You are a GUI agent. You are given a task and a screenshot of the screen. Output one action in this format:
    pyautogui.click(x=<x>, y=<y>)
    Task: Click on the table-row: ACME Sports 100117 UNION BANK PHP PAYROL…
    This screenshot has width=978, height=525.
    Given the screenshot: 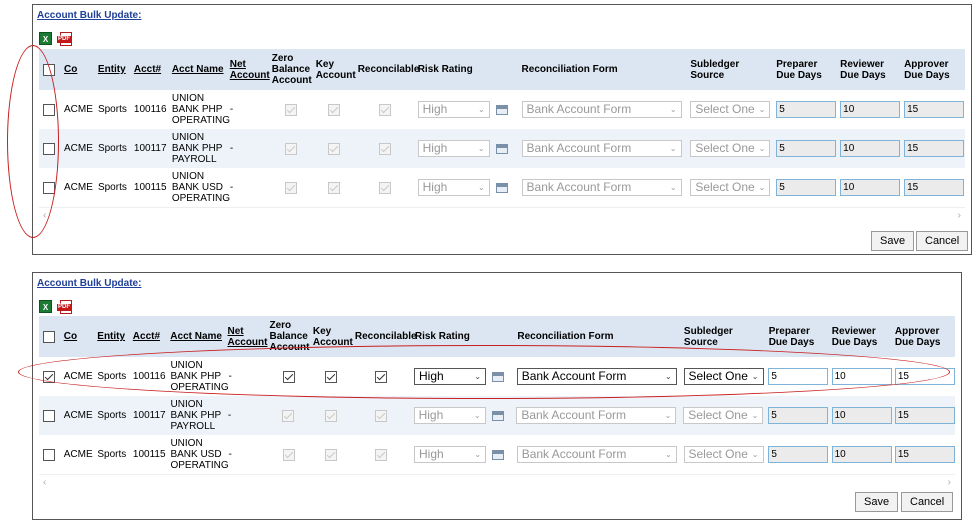 What is the action you would take?
    pyautogui.click(x=502, y=148)
    